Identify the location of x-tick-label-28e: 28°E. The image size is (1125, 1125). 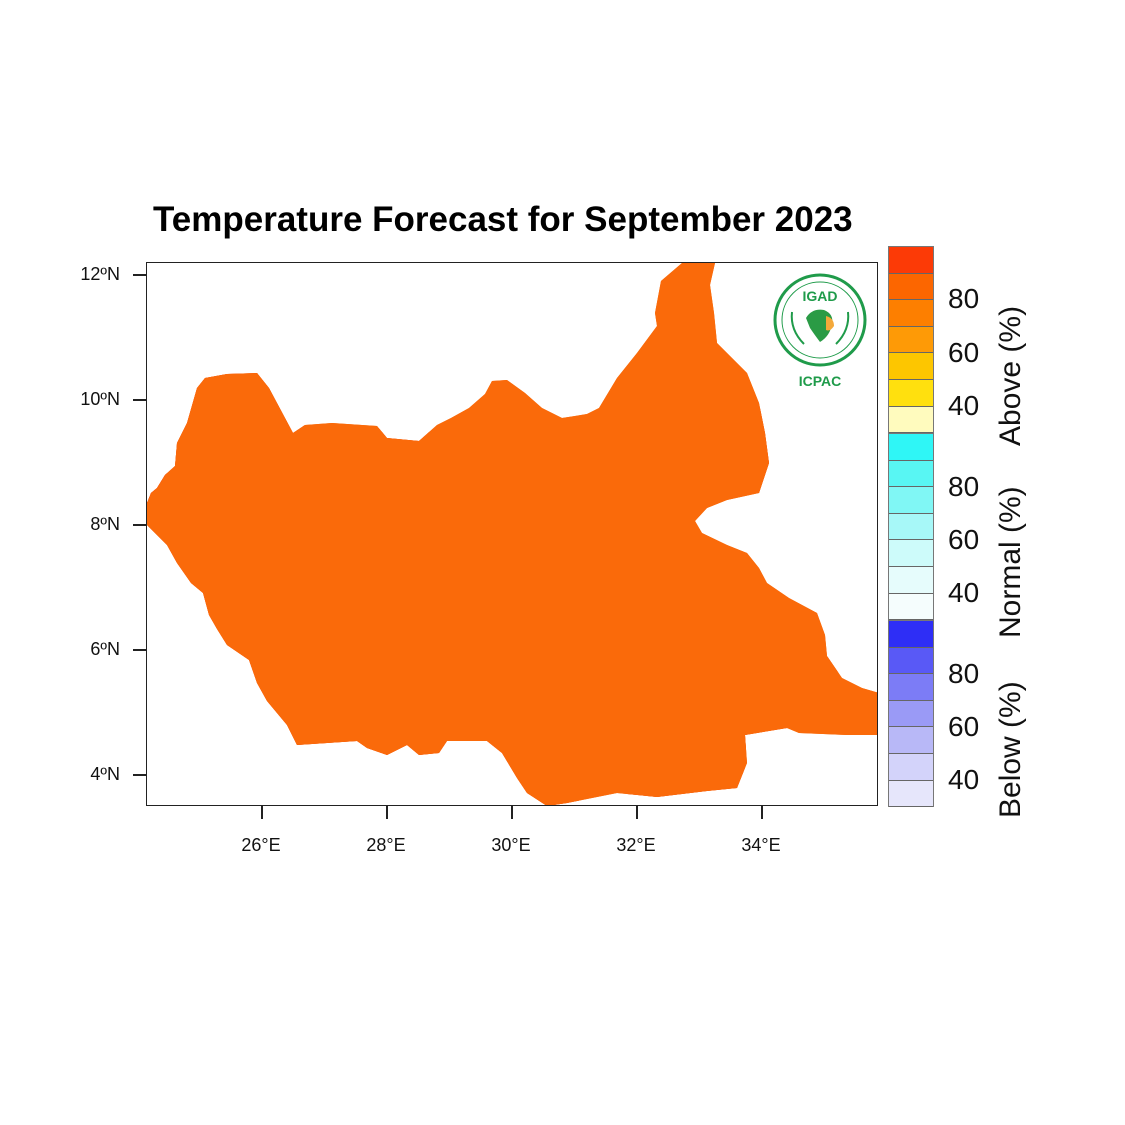
(386, 845).